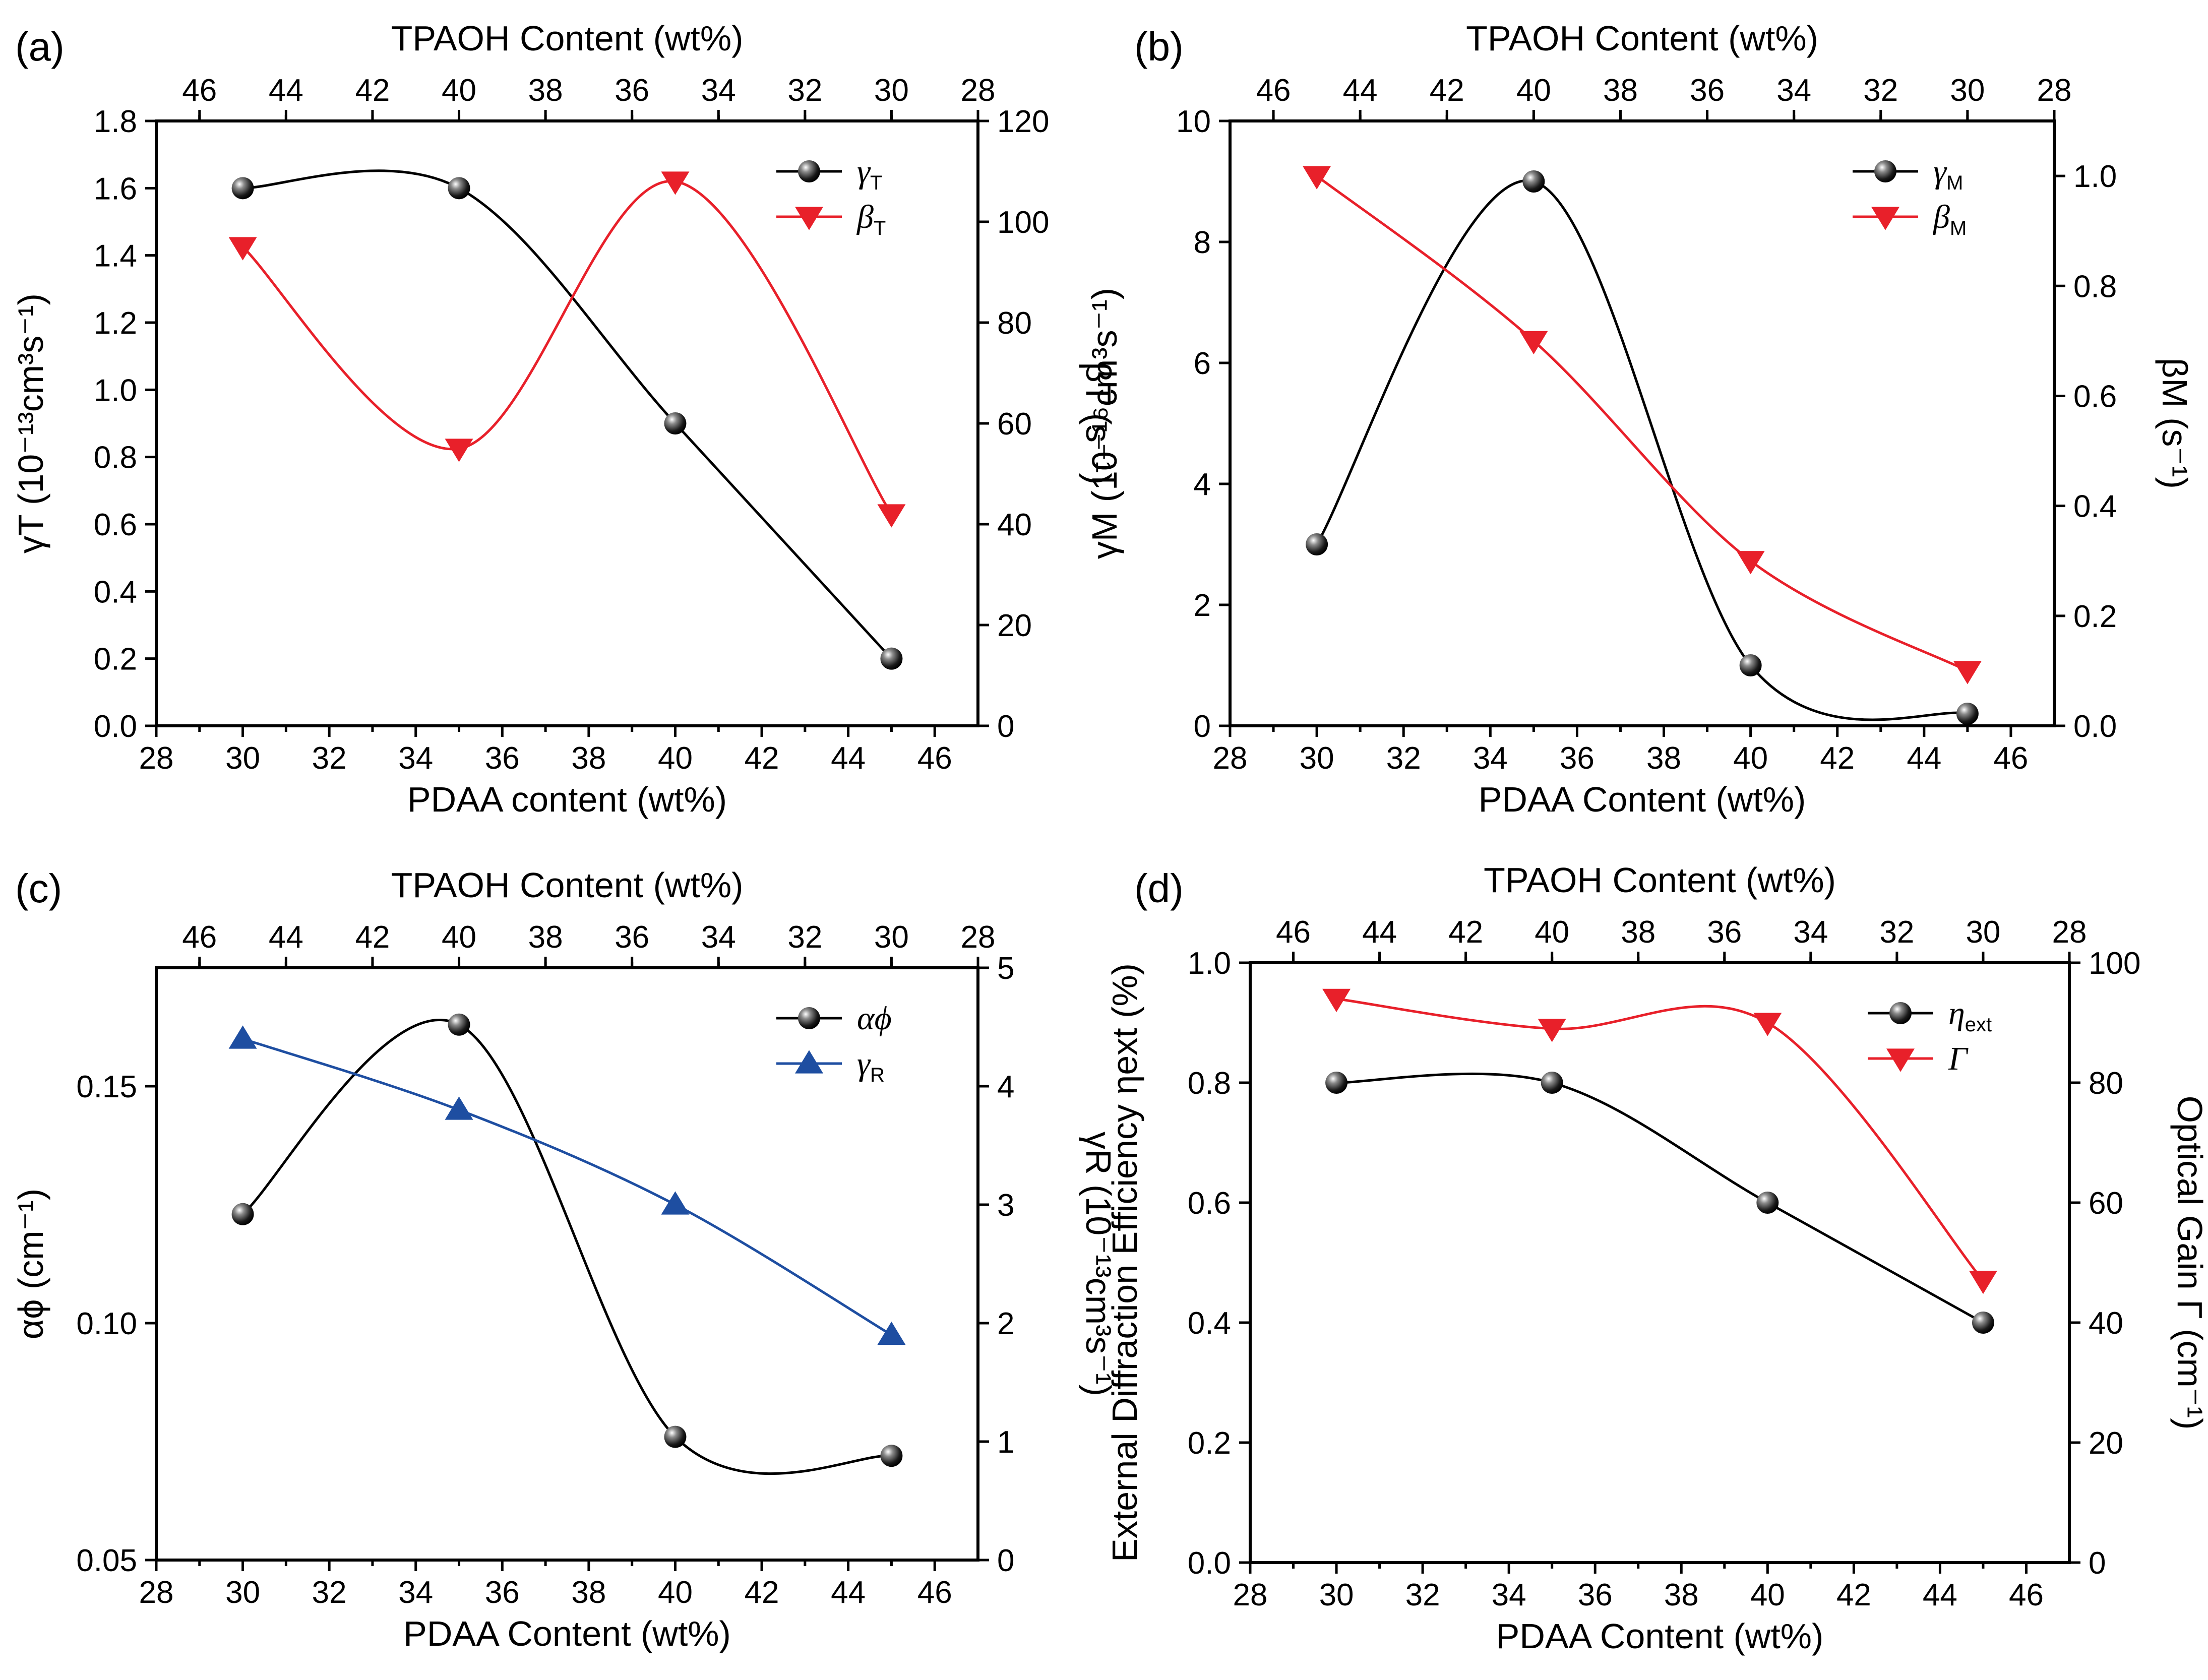 The image size is (2208, 1680). I want to click on right-axis-label: Optical Gain Γ (cm⁻¹), so click(2189, 1263).